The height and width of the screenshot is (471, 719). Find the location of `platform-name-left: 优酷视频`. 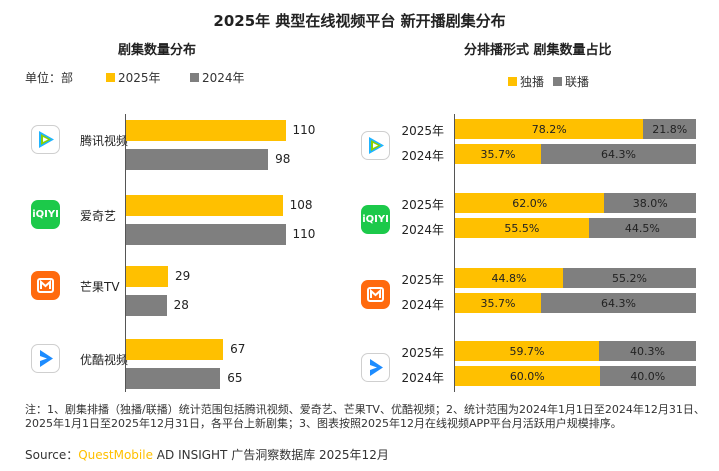

platform-name-left: 优酷视频 is located at coordinates (104, 360).